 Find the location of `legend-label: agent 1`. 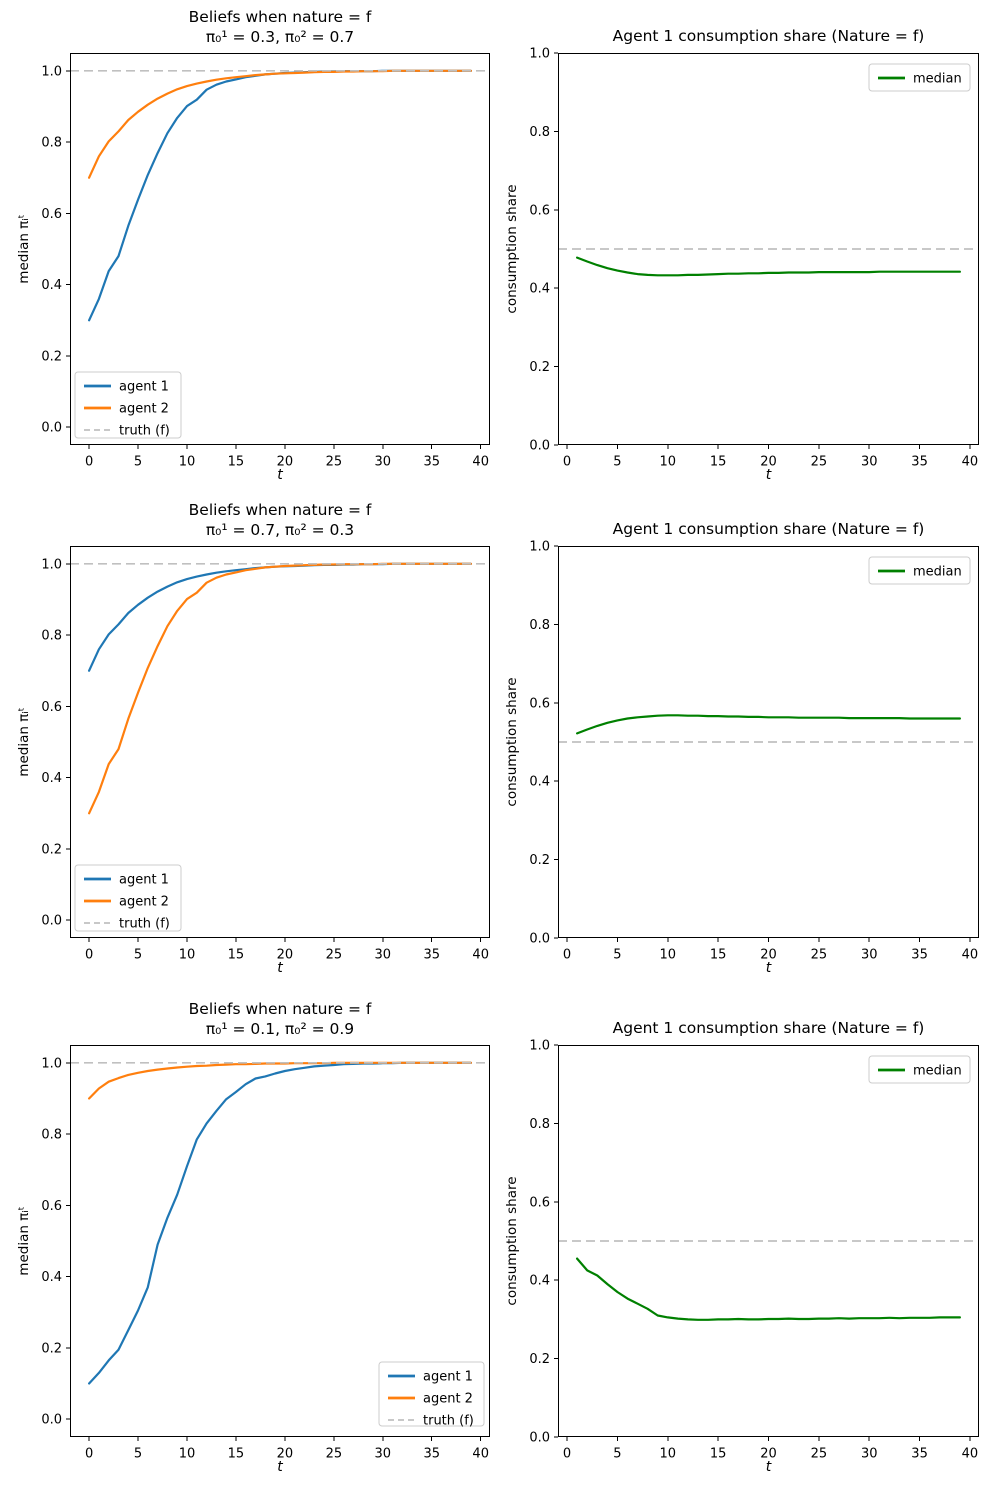

legend-label: agent 1 is located at coordinates (448, 1377).